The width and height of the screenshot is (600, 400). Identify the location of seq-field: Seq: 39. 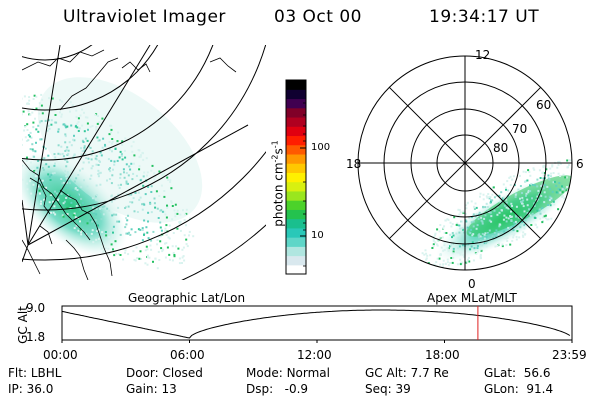
(388, 389).